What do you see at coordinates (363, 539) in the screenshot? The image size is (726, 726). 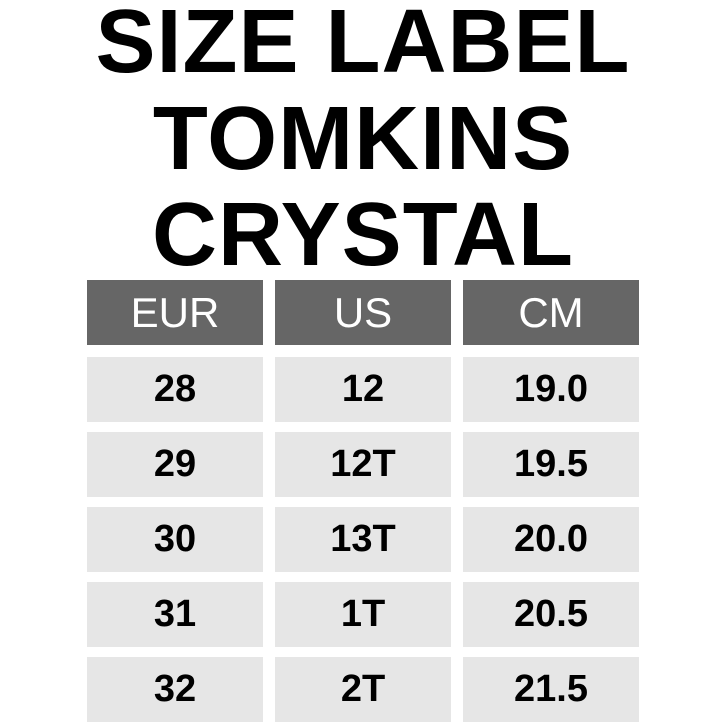 I see `table-cell: 13T` at bounding box center [363, 539].